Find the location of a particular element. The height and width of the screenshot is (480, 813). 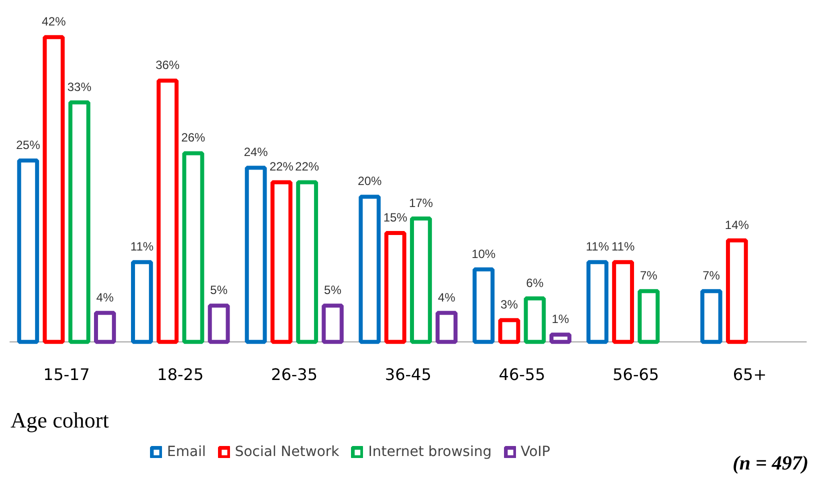

data-label: 24% is located at coordinates (256, 152).